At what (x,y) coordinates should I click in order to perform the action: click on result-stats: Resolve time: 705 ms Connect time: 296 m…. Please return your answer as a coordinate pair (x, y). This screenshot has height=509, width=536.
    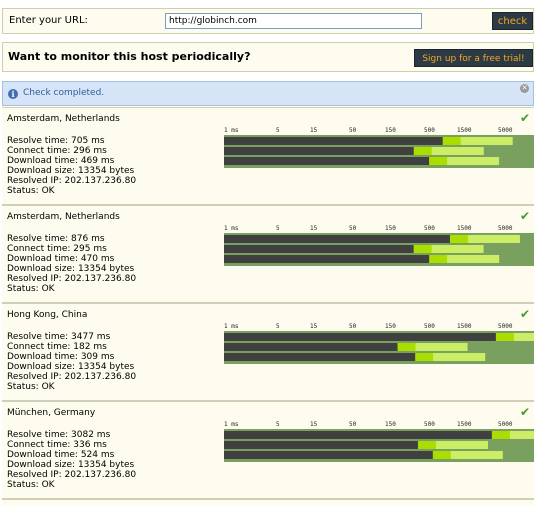
    Looking at the image, I should click on (71, 166).